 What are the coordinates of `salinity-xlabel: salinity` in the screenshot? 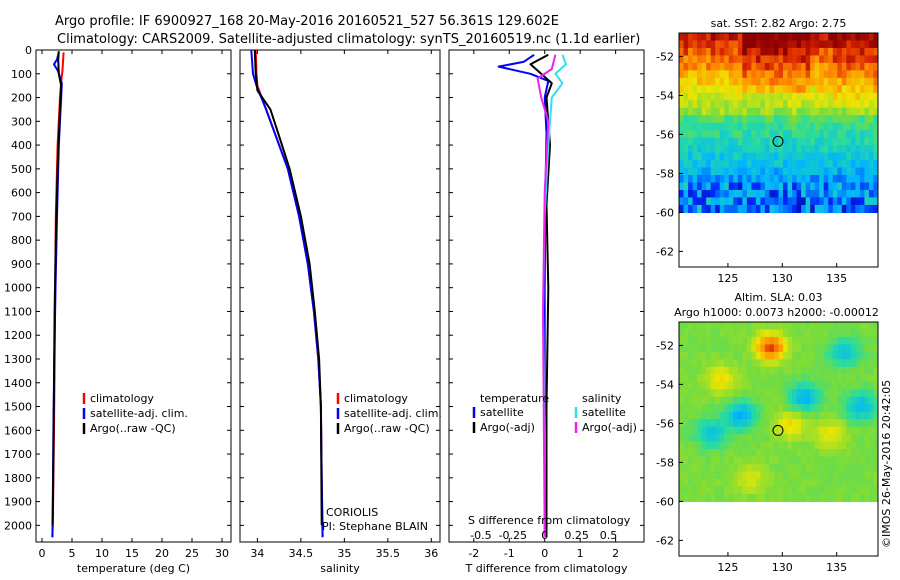 It's located at (340, 568).